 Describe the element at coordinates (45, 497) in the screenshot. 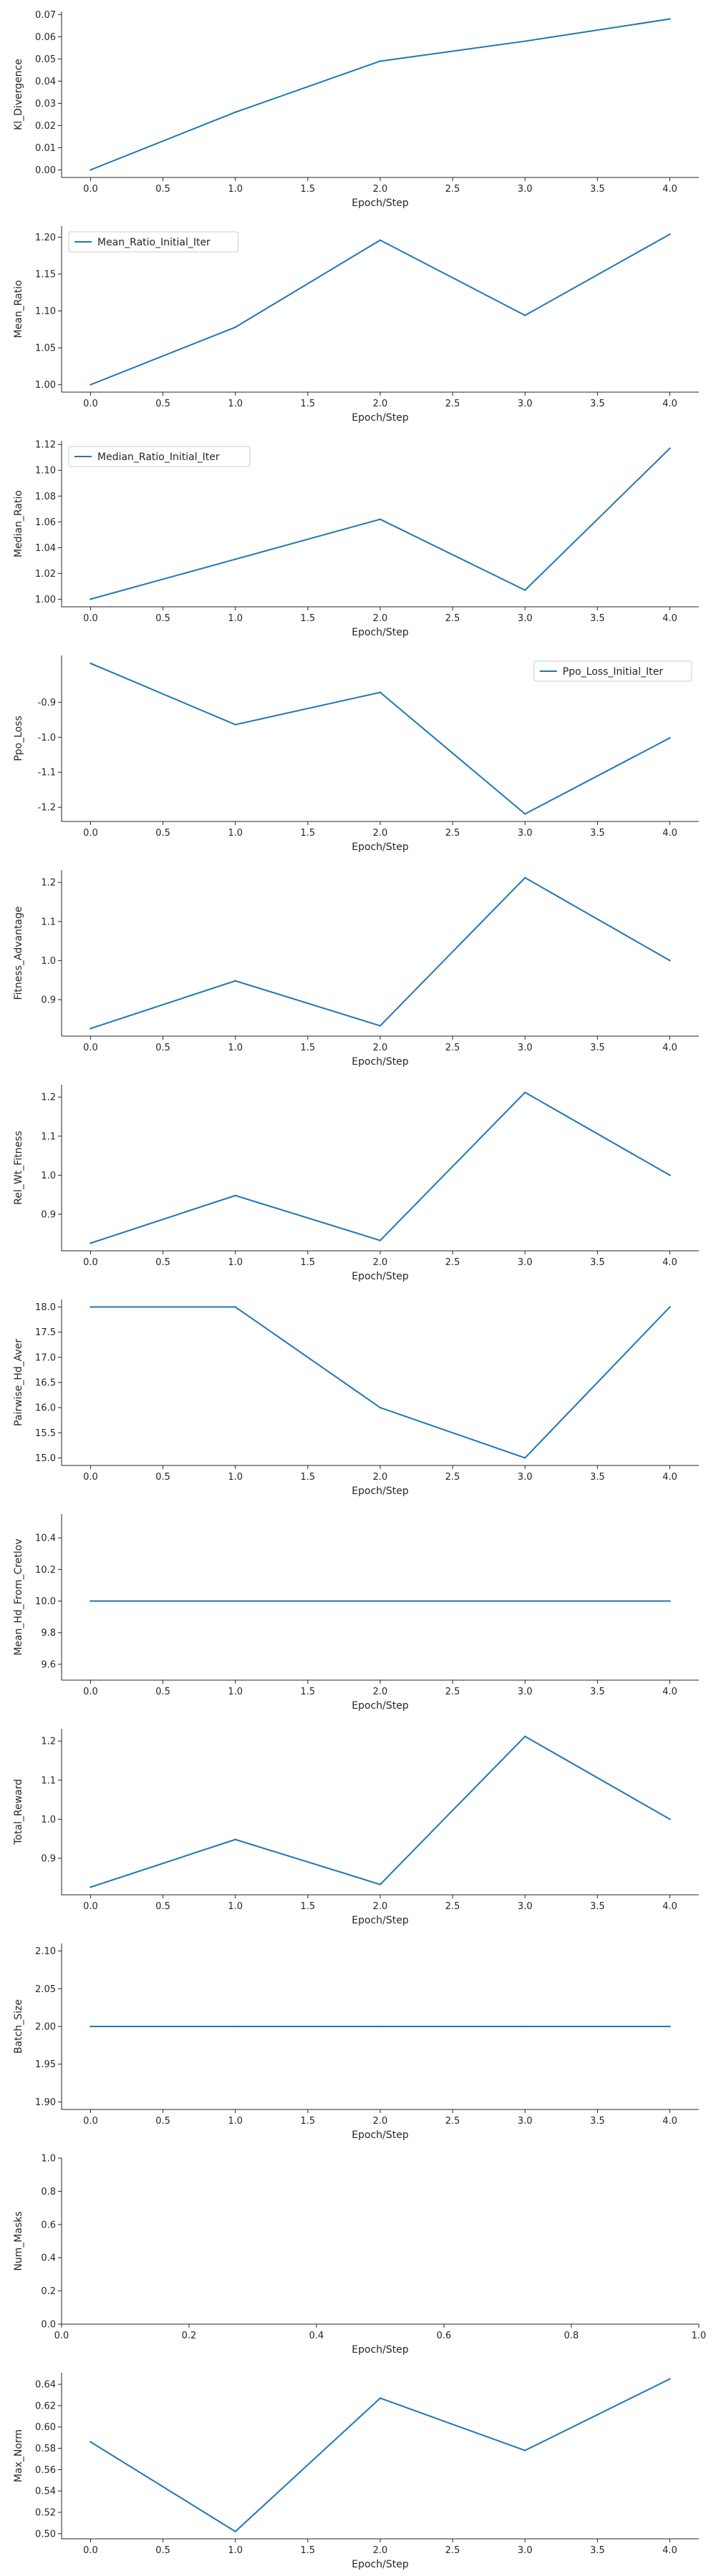

I see `y-tick-label: 1.08` at that location.